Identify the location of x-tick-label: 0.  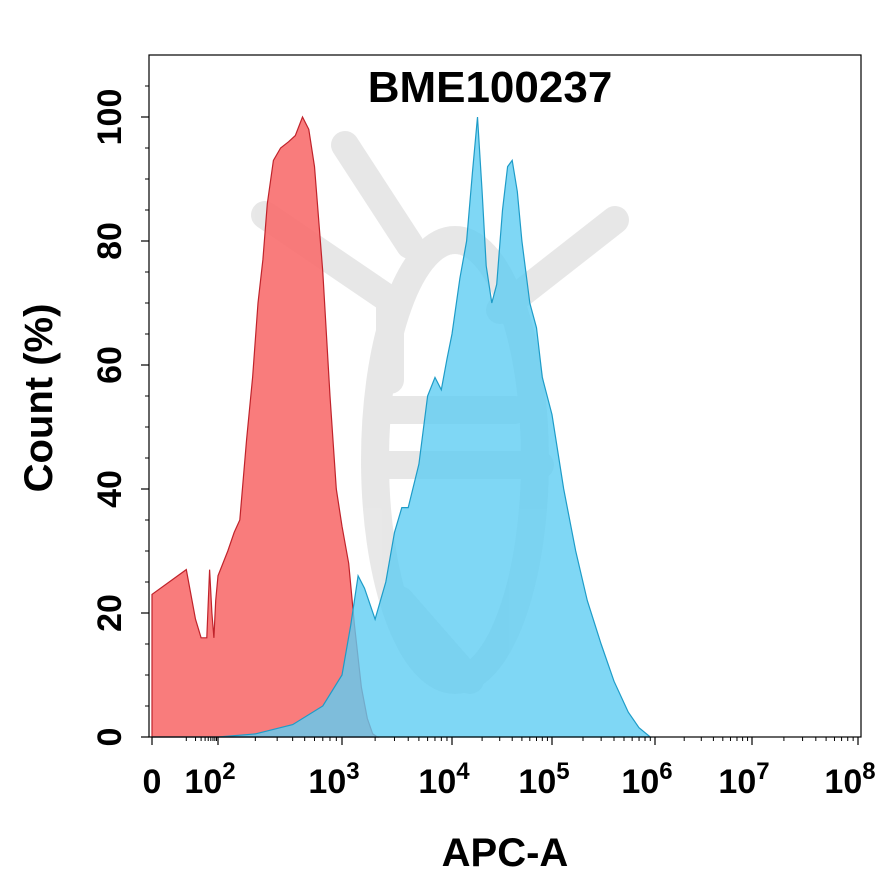
(152, 782).